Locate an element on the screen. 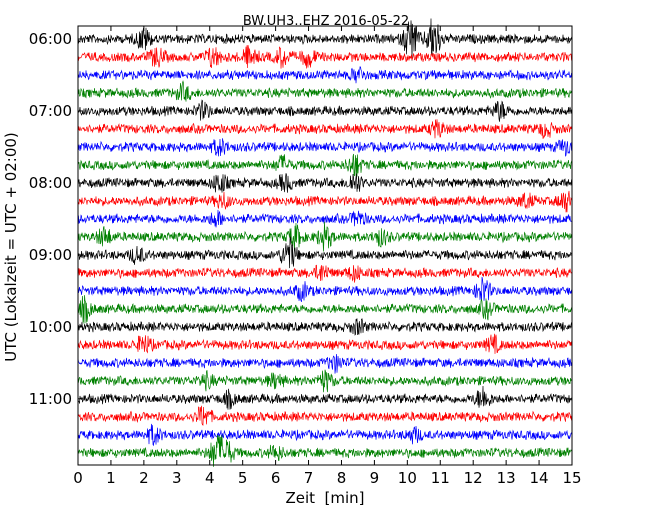 This screenshot has height=520, width=650. x-tick-label: 3 is located at coordinates (177, 478).